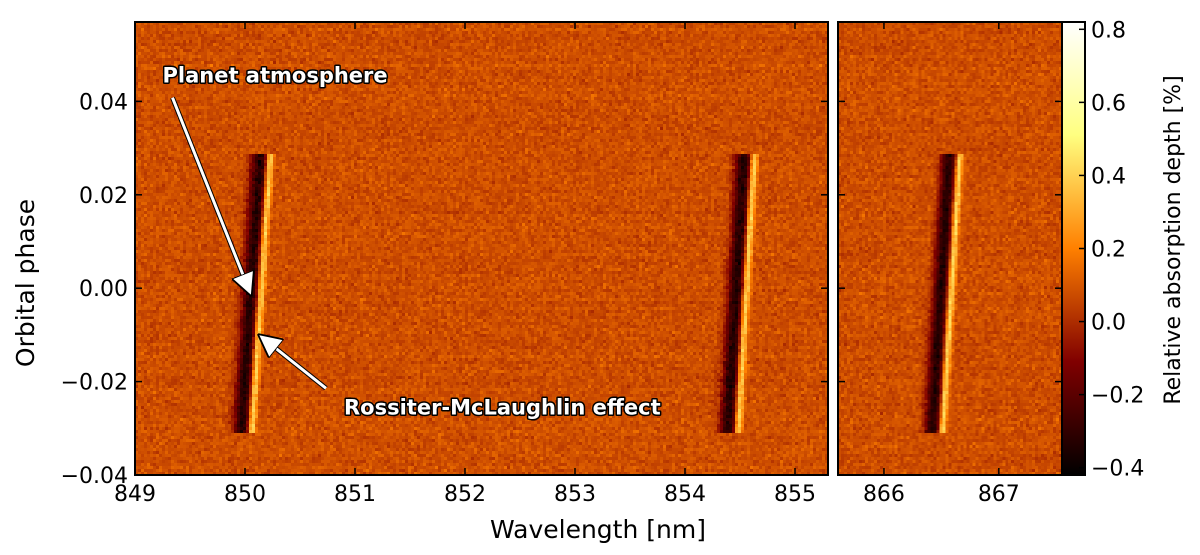 The width and height of the screenshot is (1200, 555). Describe the element at coordinates (355, 494) in the screenshot. I see `x-tick-label: 851` at that location.